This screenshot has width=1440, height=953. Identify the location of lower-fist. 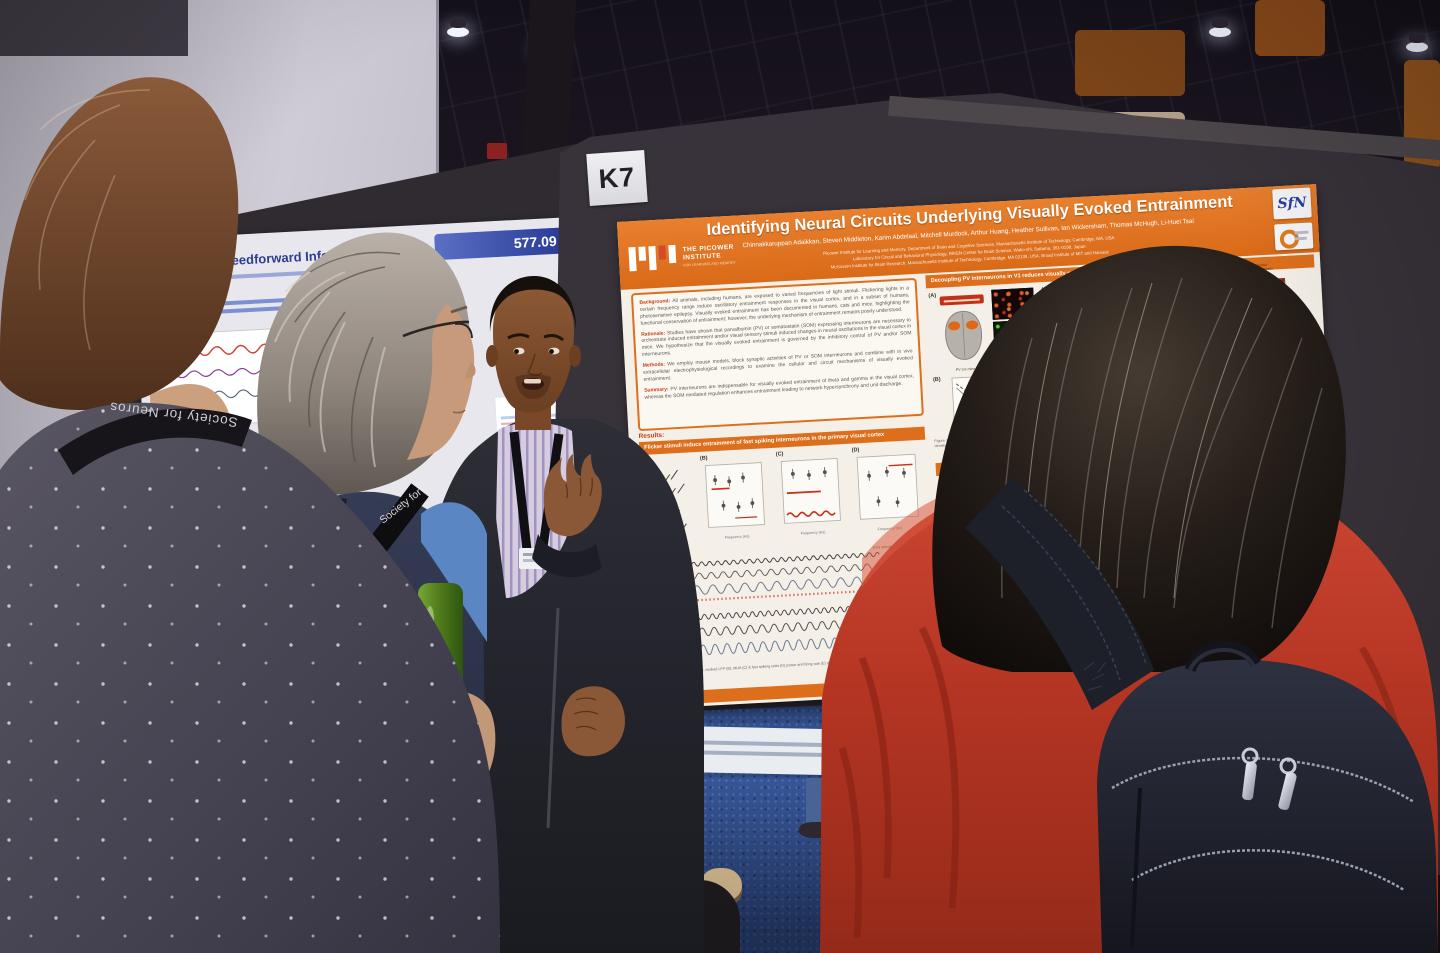
(593, 721).